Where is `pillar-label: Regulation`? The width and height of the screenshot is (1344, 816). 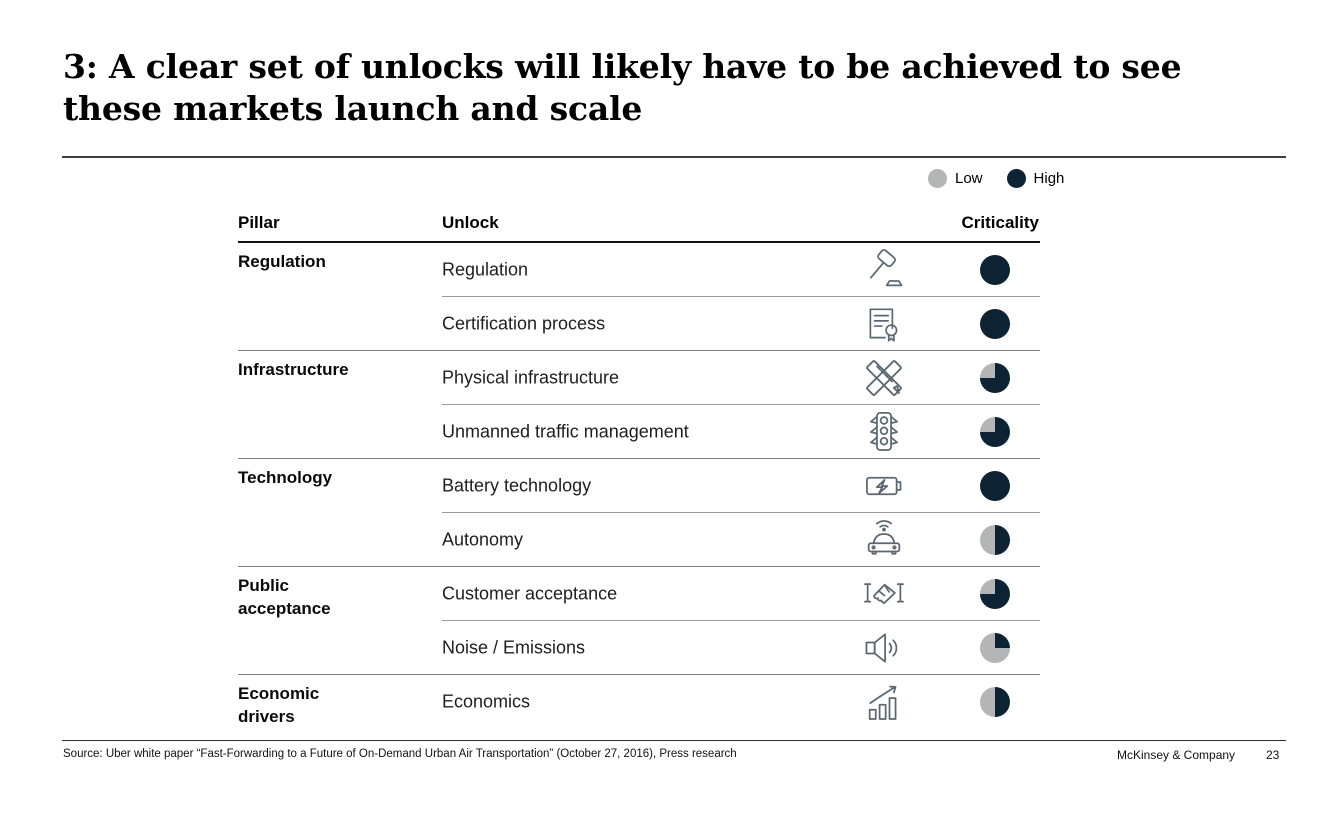
pillar-label: Regulation is located at coordinates (282, 261).